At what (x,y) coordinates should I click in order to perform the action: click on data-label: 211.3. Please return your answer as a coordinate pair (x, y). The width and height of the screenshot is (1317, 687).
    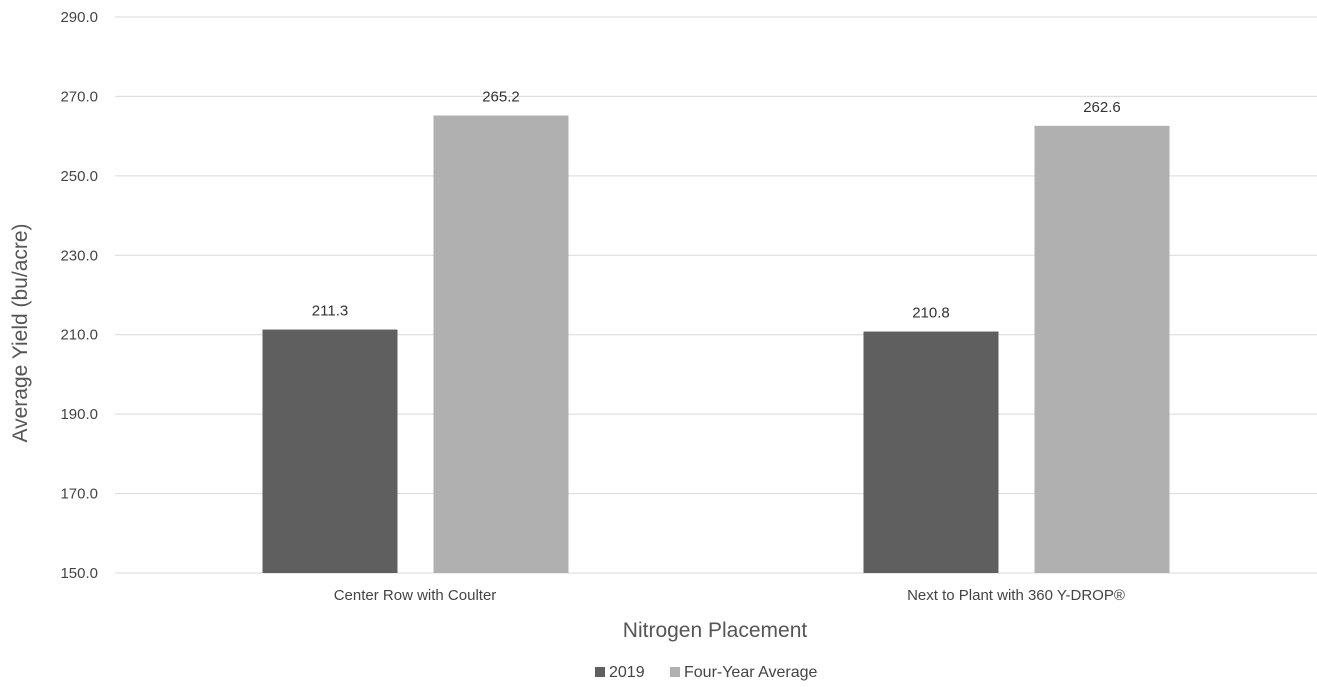
    Looking at the image, I should click on (330, 311).